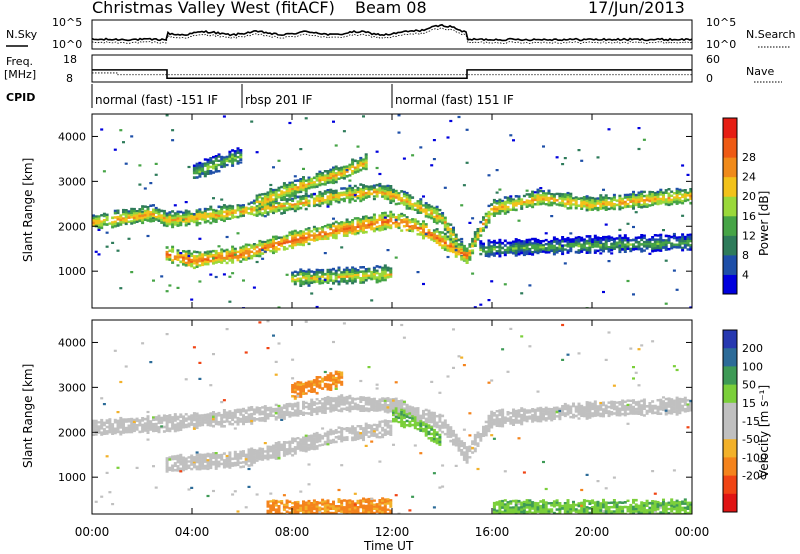  Describe the element at coordinates (19, 61) in the screenshot. I see `freq-label: Freq.` at that location.